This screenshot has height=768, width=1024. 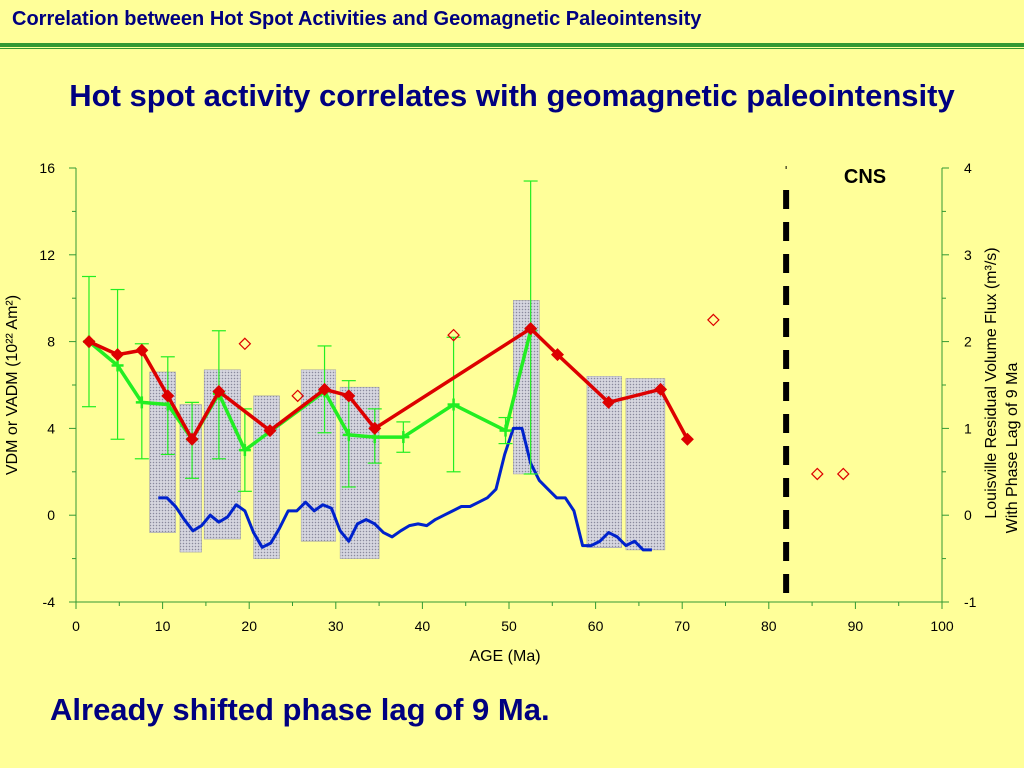 What do you see at coordinates (47, 168) in the screenshot?
I see `y-tick-label: 16` at bounding box center [47, 168].